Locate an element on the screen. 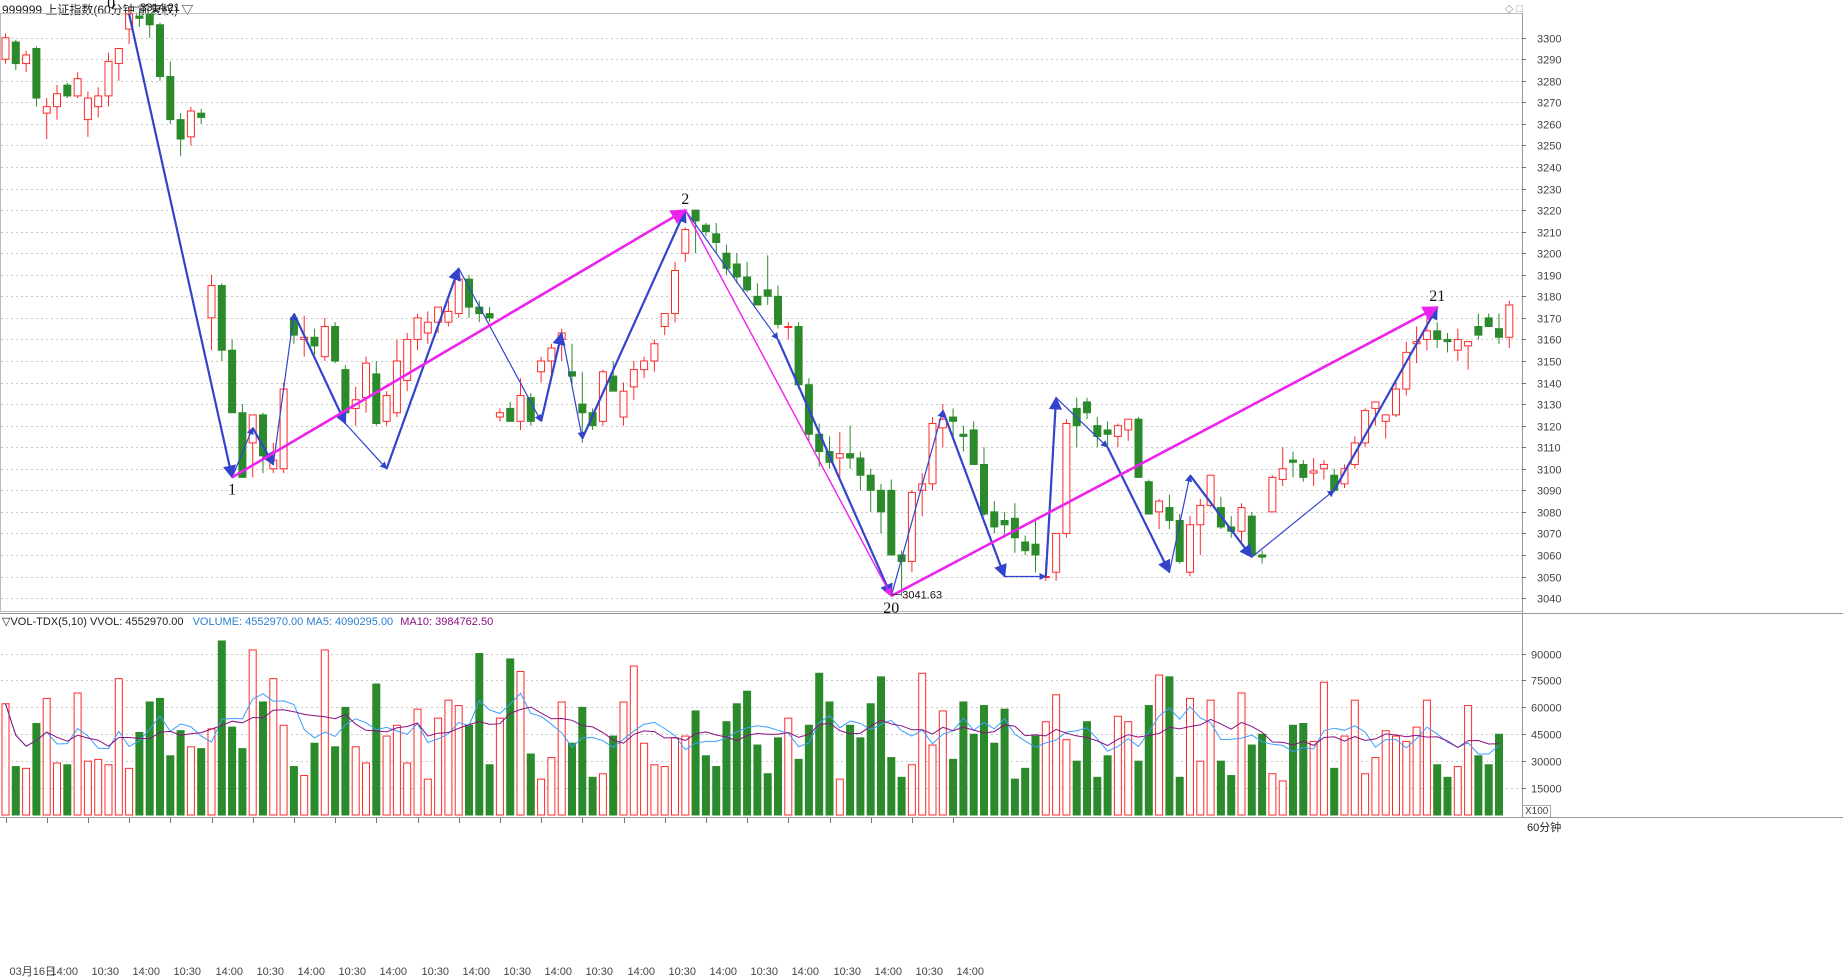 This screenshot has height=979, width=1843. price-tick-label: 3150 is located at coordinates (1549, 363).